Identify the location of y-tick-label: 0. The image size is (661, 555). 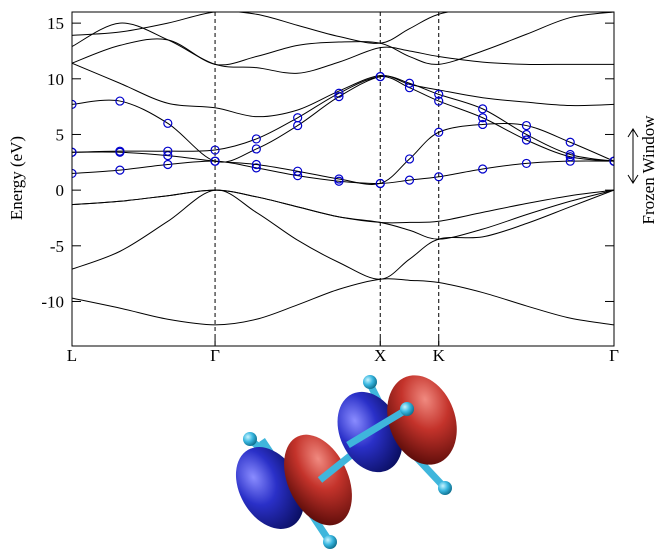
(60, 190).